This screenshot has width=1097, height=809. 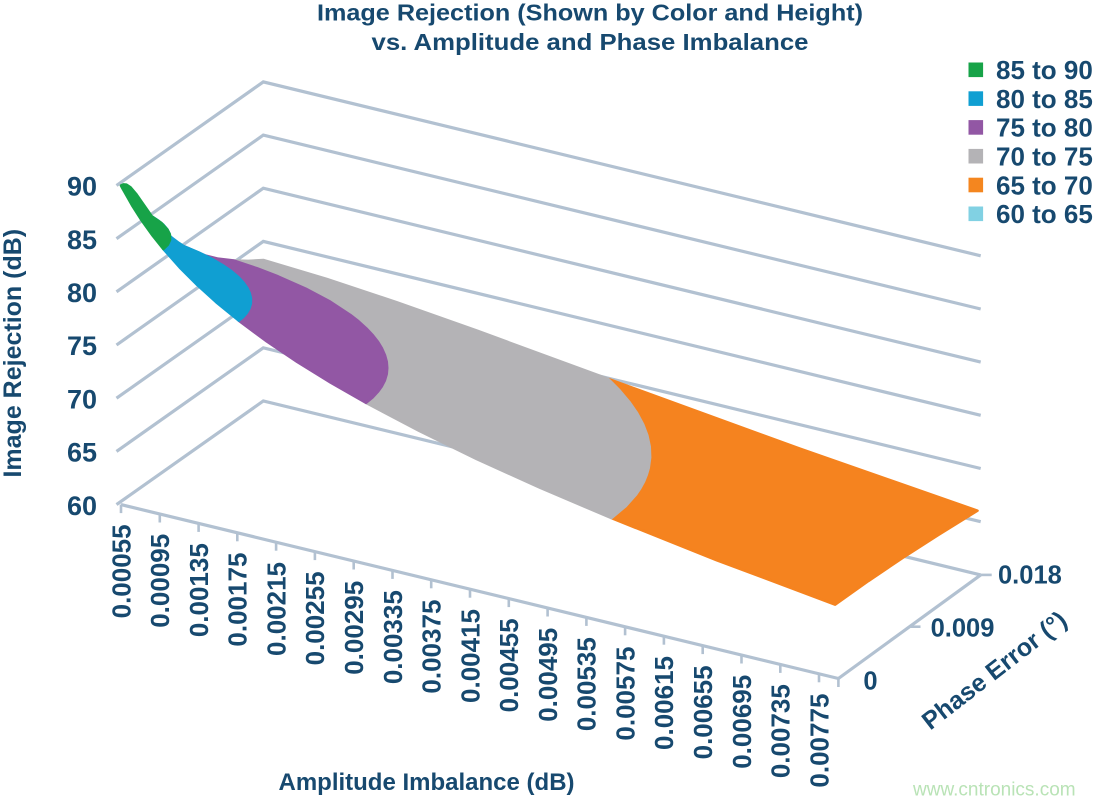 I want to click on svg-text: 75 to 80, so click(x=1044, y=128).